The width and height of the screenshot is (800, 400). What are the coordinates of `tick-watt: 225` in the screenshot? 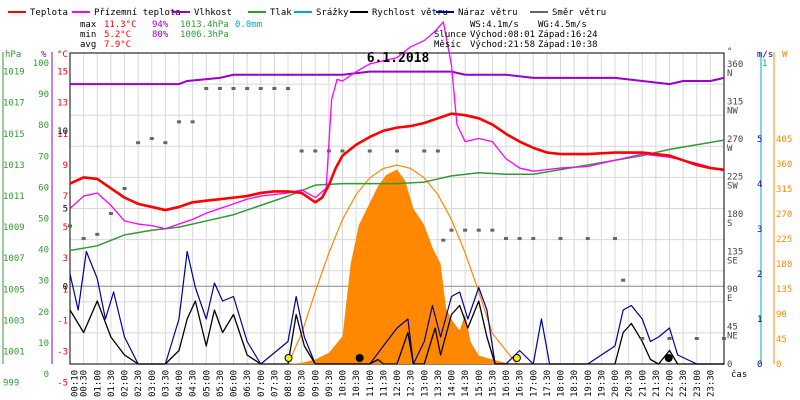 It's located at (784, 240).